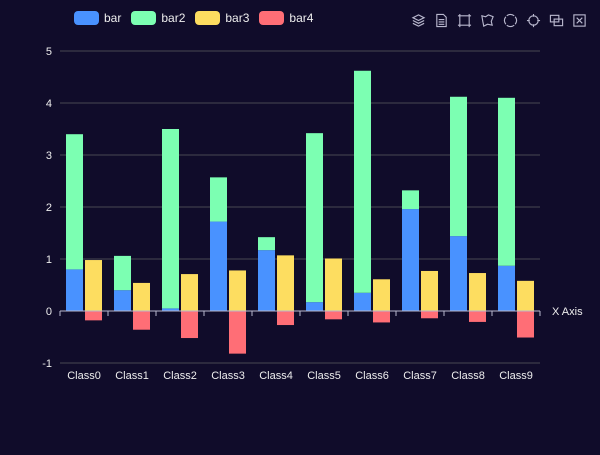 This screenshot has width=600, height=455. I want to click on y-tick-label: -1, so click(47, 364).